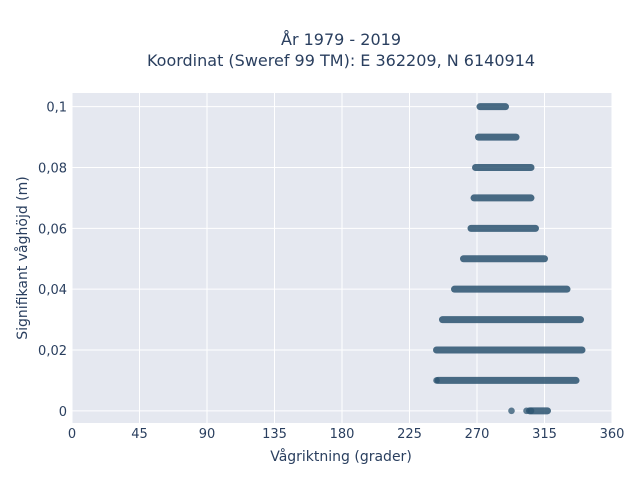 The image size is (640, 480). I want to click on x-axis-ticks: 0 45 90 135 180 225 270 315 360, so click(346, 434).